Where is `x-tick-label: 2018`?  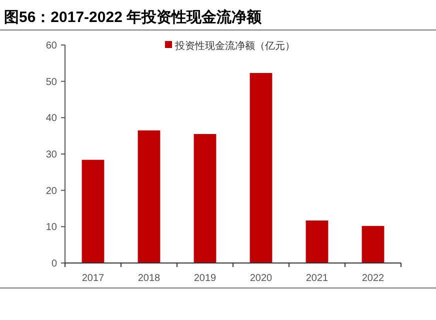
x-tick-label: 2018 is located at coordinates (149, 278).